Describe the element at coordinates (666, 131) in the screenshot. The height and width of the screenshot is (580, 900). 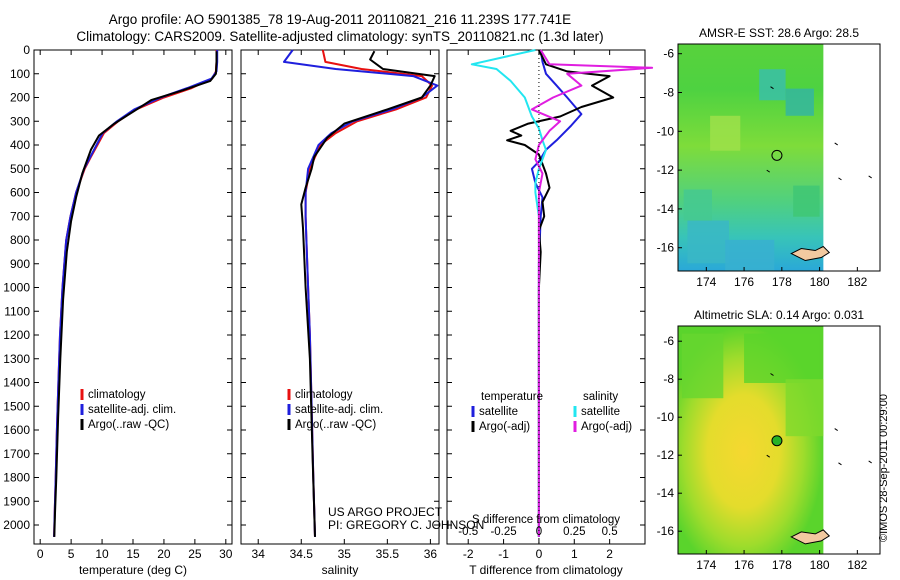
I see `sst-map-ytick-label: -10` at that location.